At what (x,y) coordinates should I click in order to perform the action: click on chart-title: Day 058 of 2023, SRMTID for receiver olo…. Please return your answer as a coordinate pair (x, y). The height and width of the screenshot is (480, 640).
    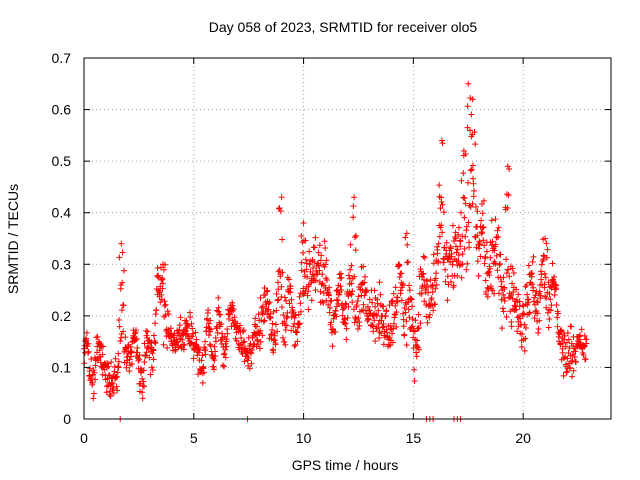
    Looking at the image, I should click on (343, 27).